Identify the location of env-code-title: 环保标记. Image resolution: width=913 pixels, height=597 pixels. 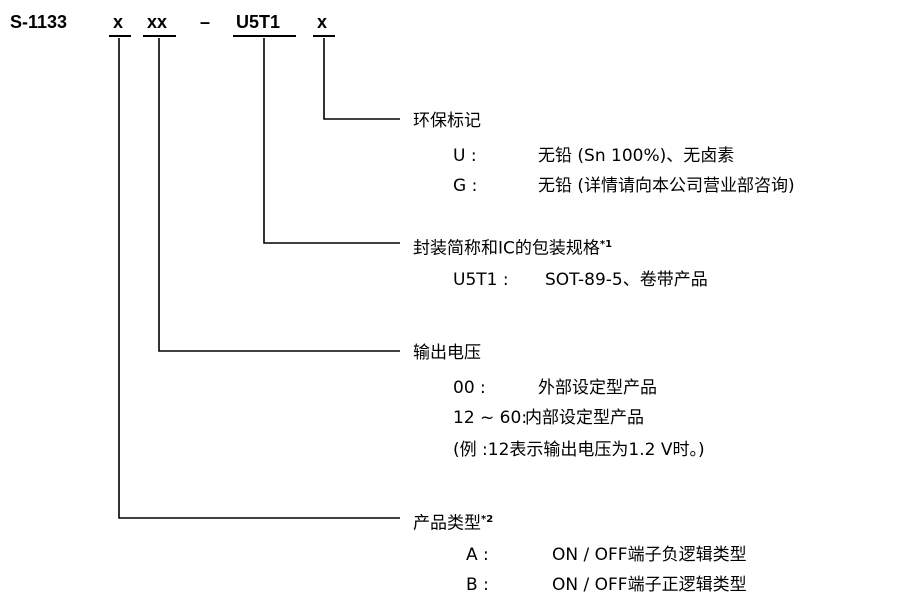
(447, 121).